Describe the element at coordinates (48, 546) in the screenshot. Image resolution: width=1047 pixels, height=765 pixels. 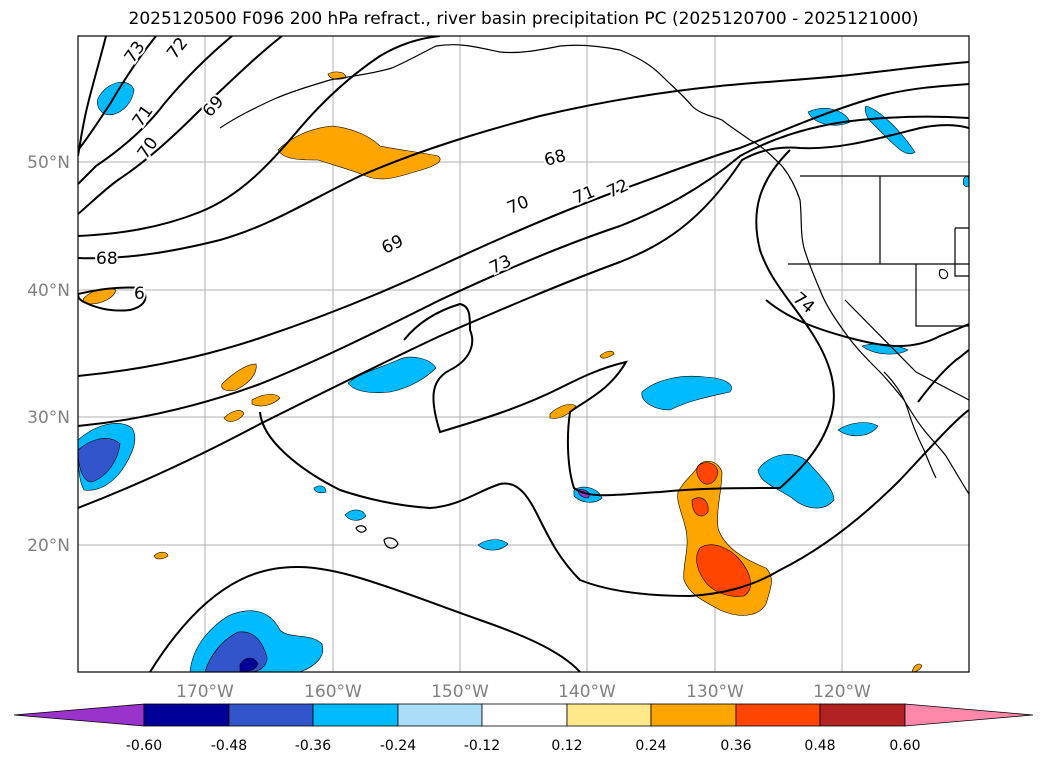
I see `lat-label-20n: 20°N` at that location.